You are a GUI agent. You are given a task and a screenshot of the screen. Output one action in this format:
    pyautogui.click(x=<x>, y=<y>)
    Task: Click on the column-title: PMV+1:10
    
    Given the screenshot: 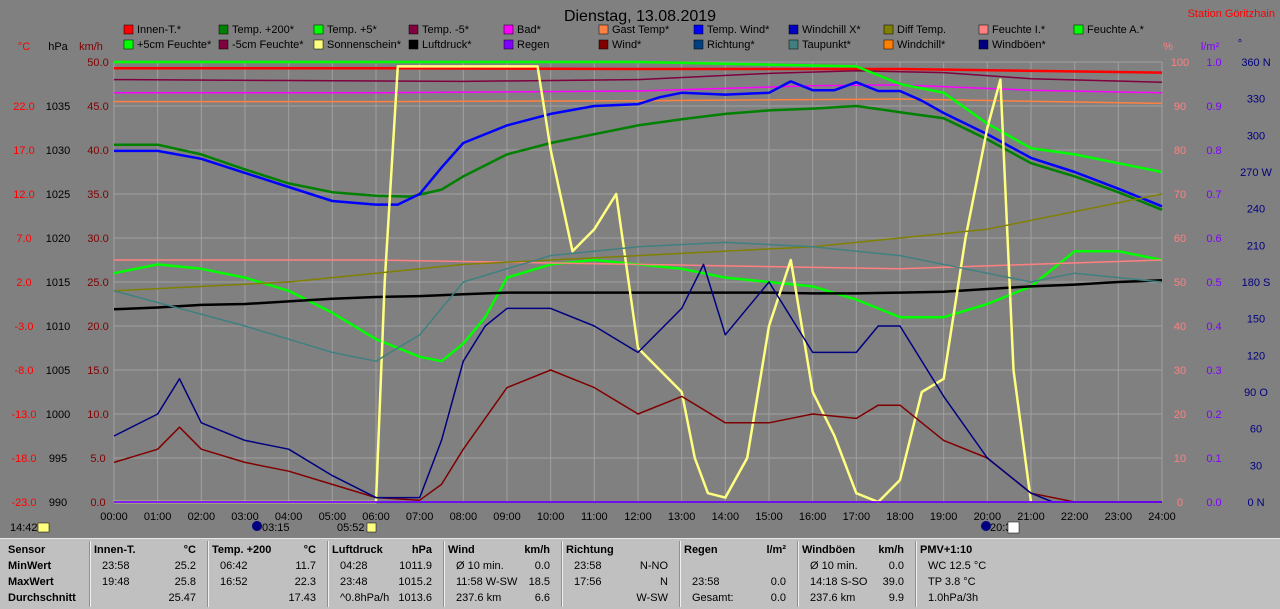 What is the action you would take?
    pyautogui.click(x=946, y=550)
    